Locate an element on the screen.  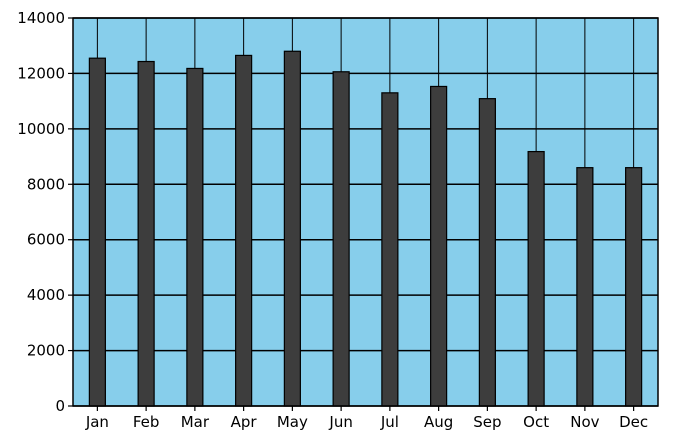
bar-apr is located at coordinates (244, 230).